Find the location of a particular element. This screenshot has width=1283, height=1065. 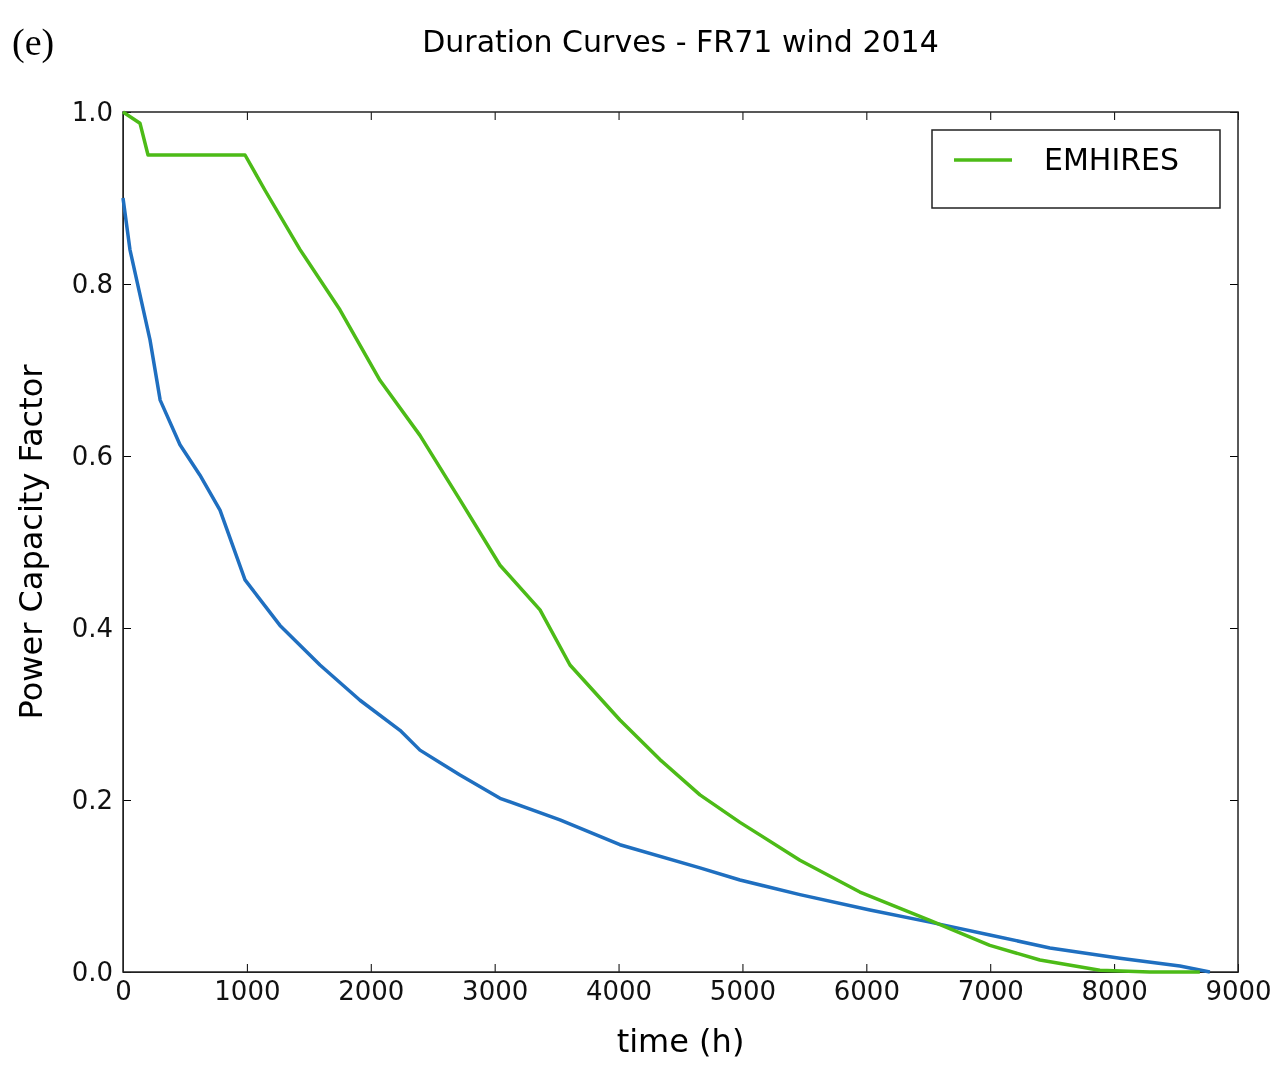

x-tick-label: 6000 is located at coordinates (866, 991).